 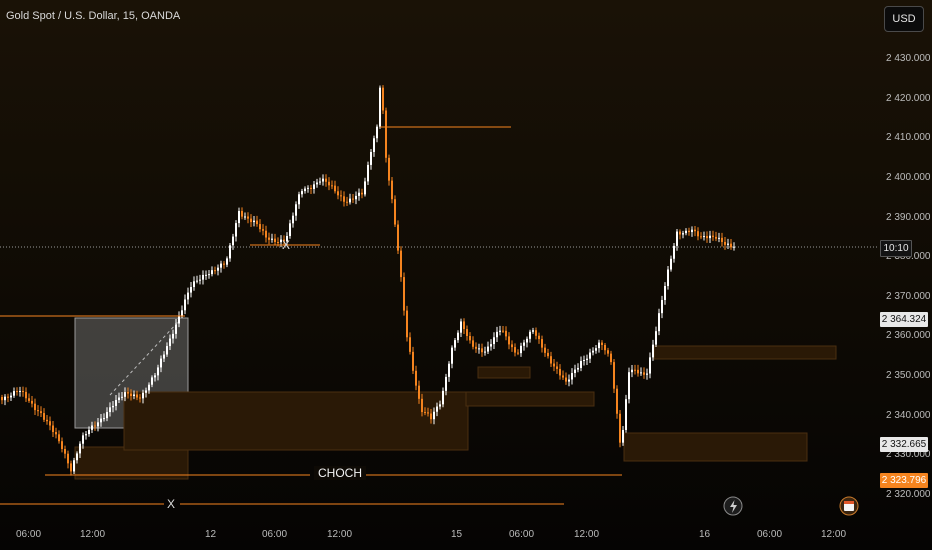 I want to click on price-label: 2 350.000, so click(x=908, y=375).